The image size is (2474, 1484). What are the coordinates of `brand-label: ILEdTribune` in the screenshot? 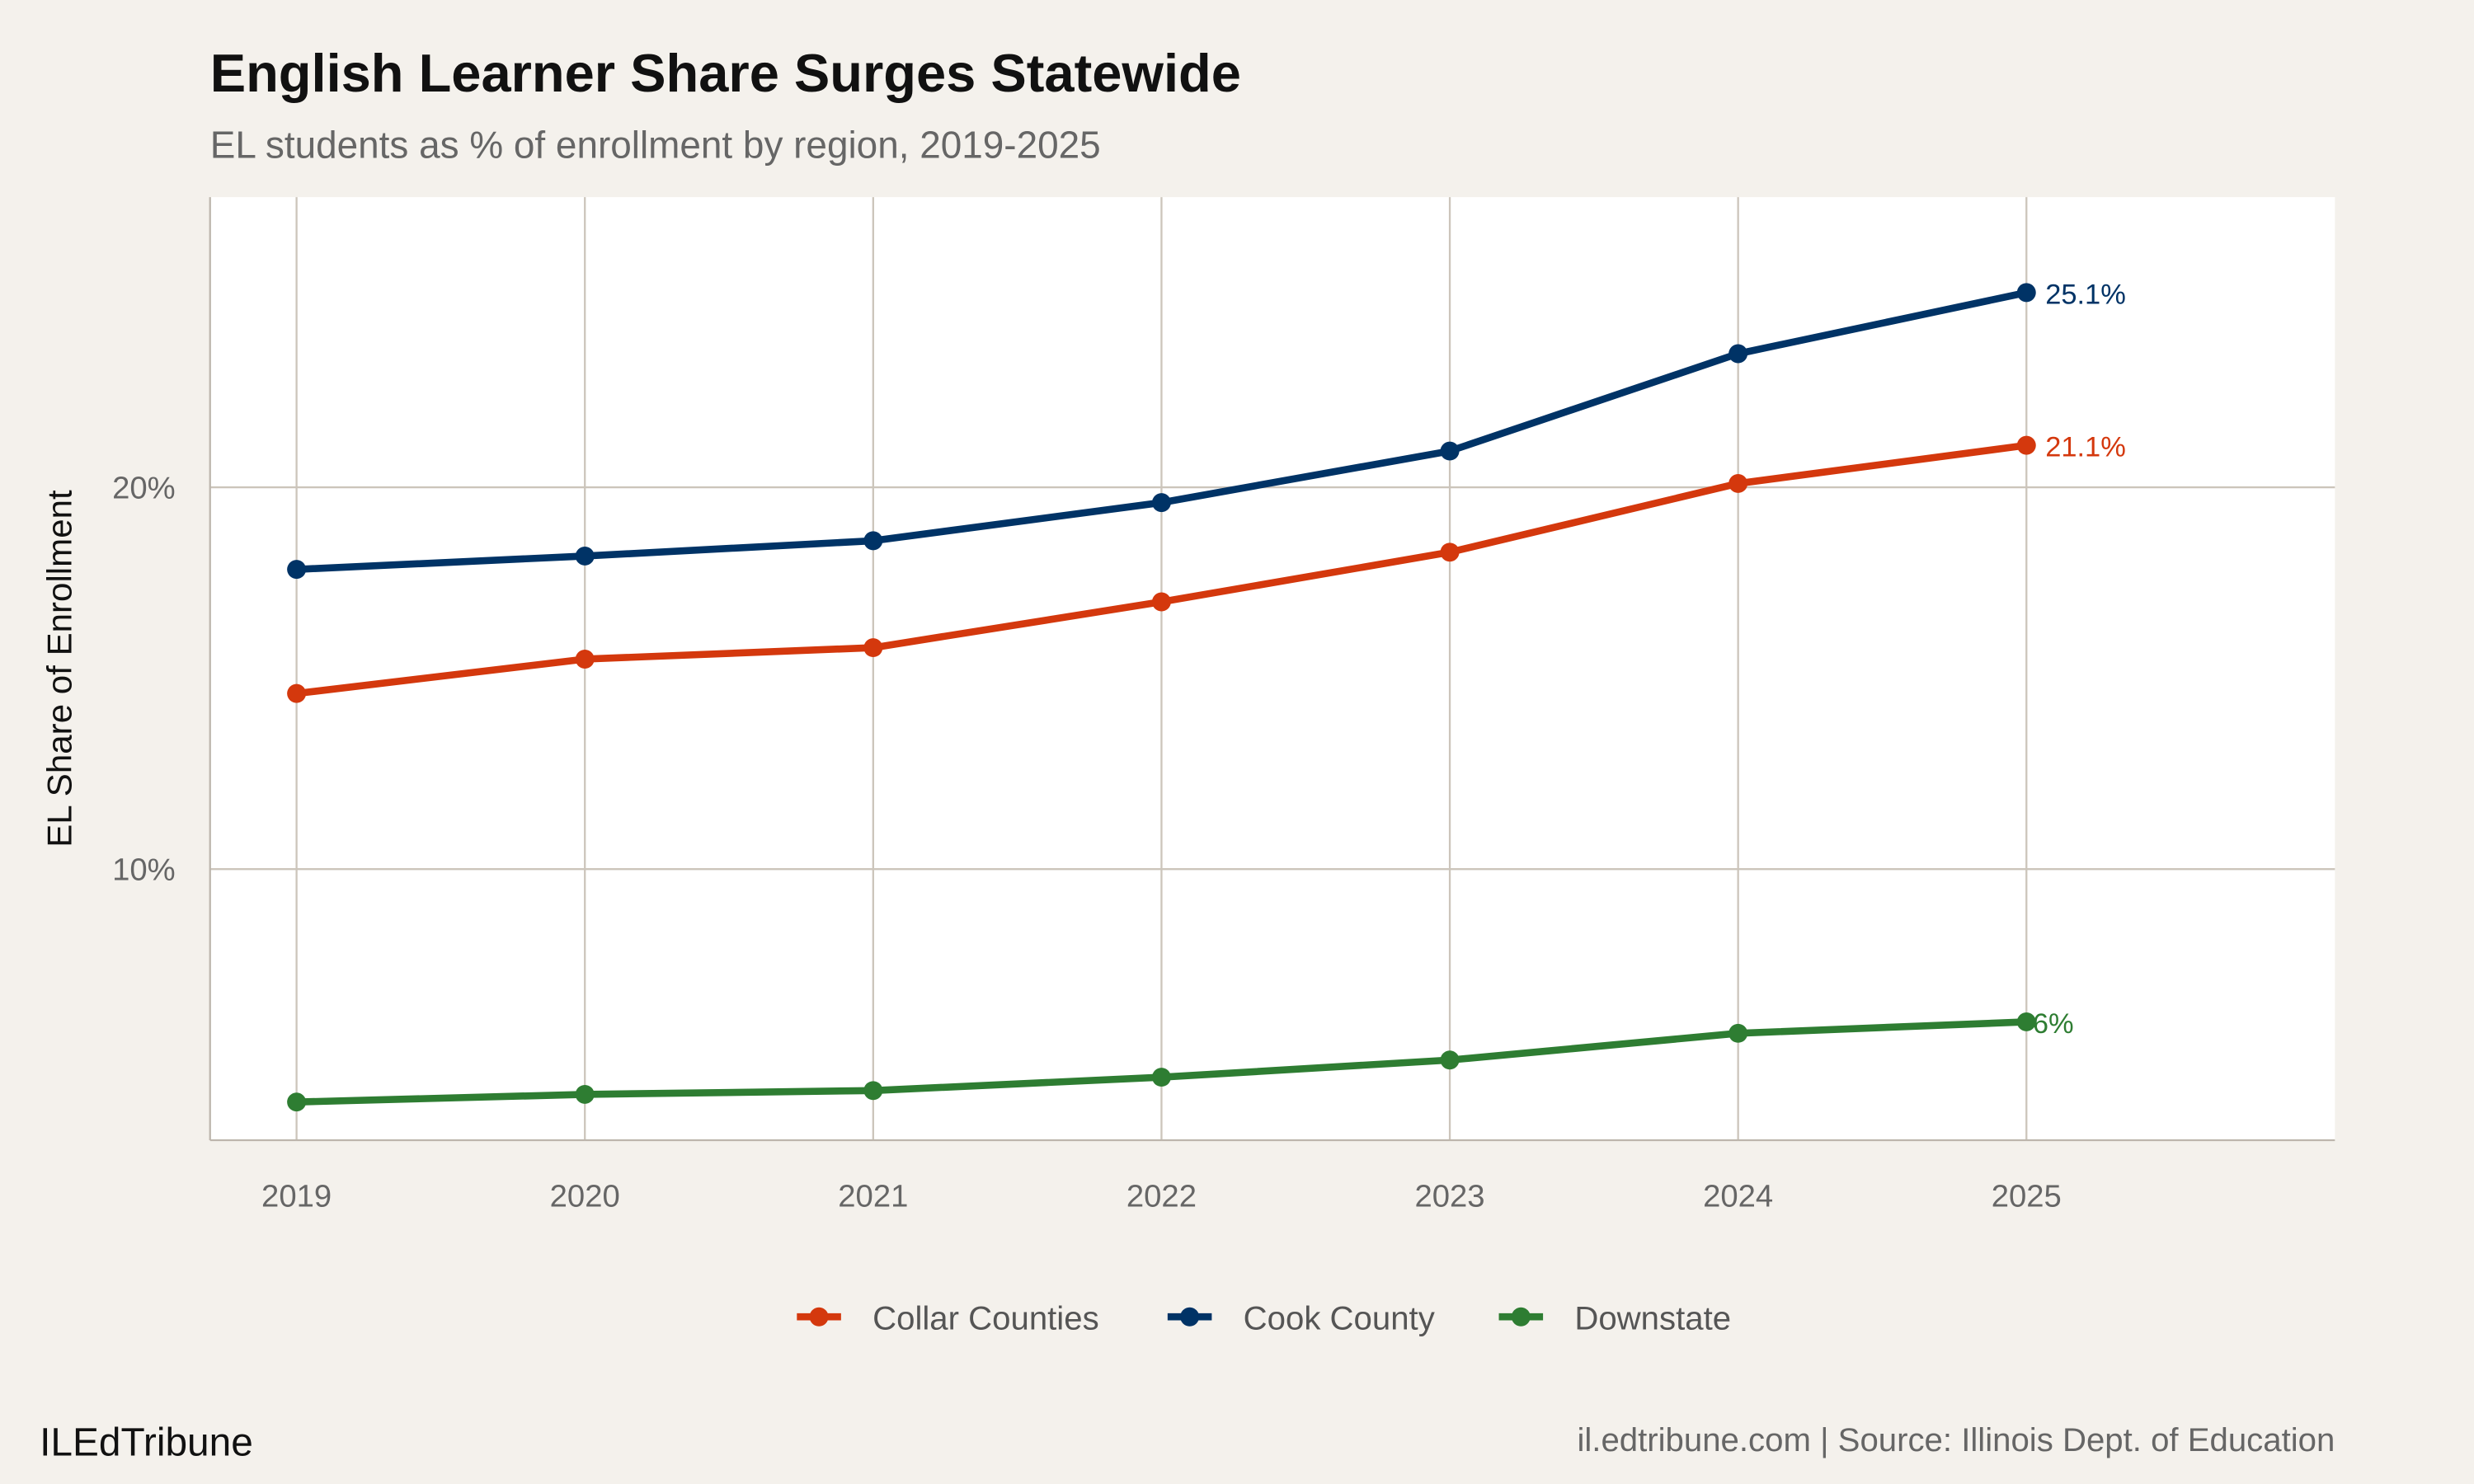 It's located at (146, 1443).